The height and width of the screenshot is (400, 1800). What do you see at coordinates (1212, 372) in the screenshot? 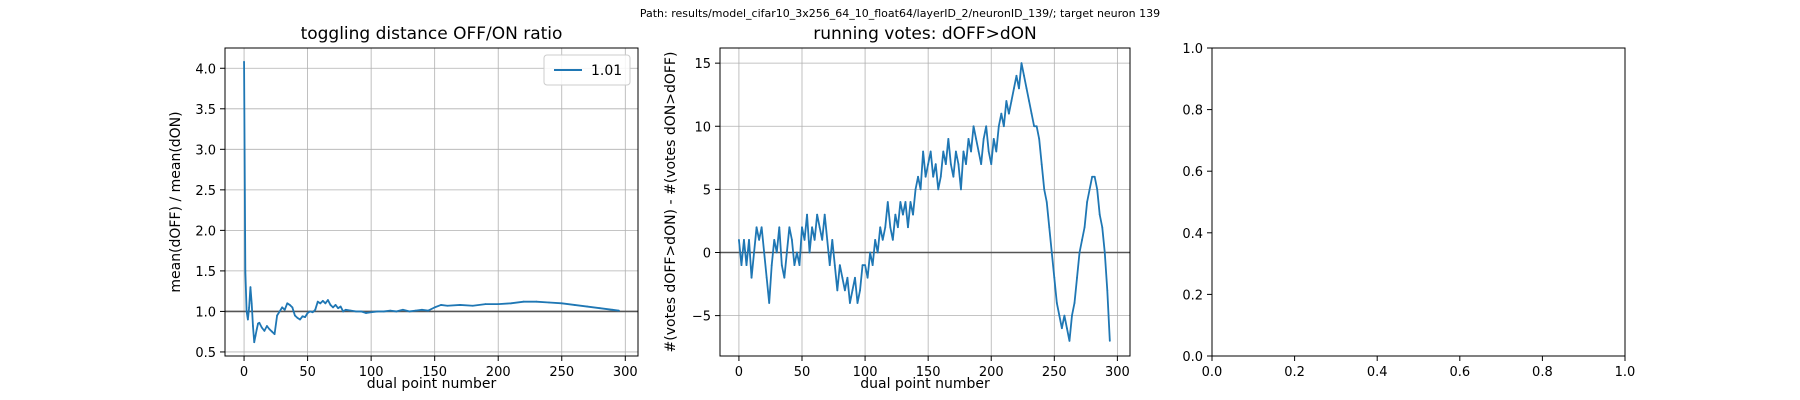
I see `plot3-x-tick-label: 0.0` at bounding box center [1212, 372].